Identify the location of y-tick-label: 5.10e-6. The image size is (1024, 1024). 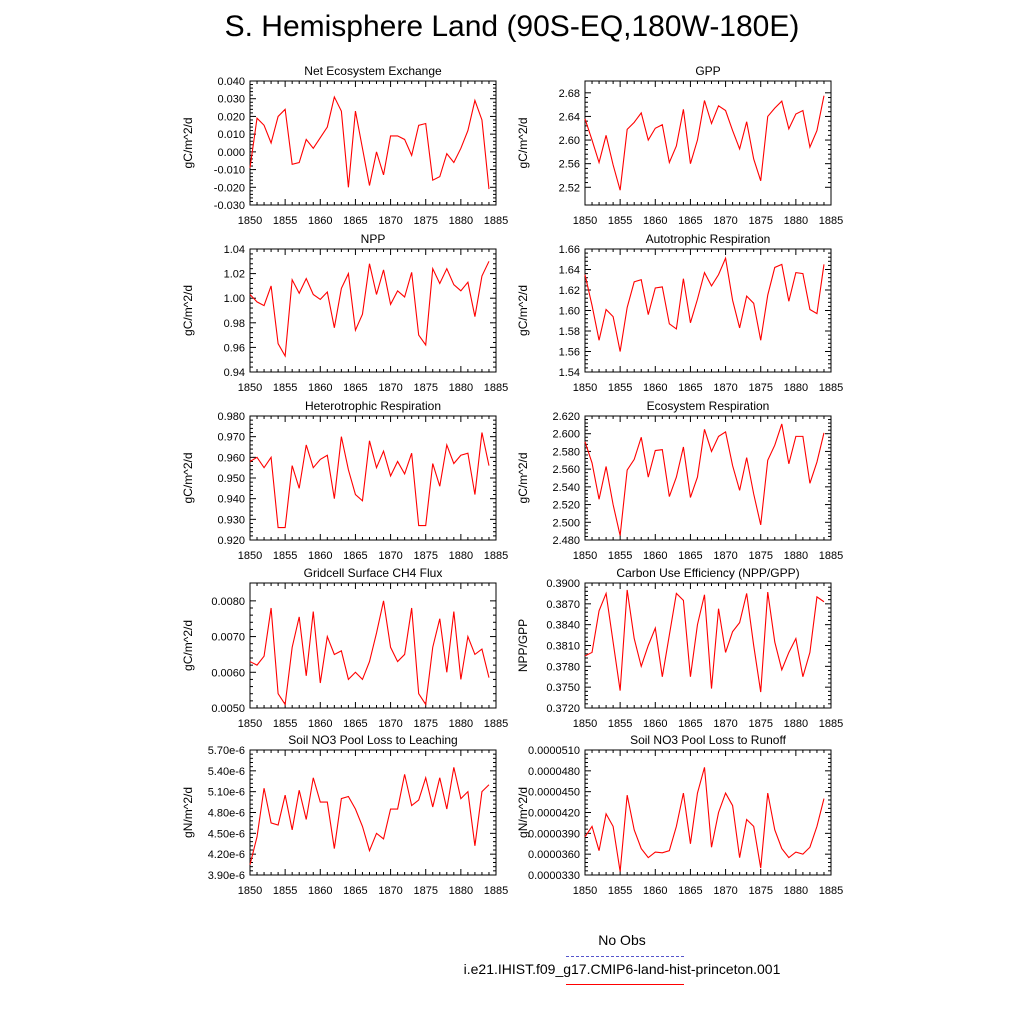
(226, 793).